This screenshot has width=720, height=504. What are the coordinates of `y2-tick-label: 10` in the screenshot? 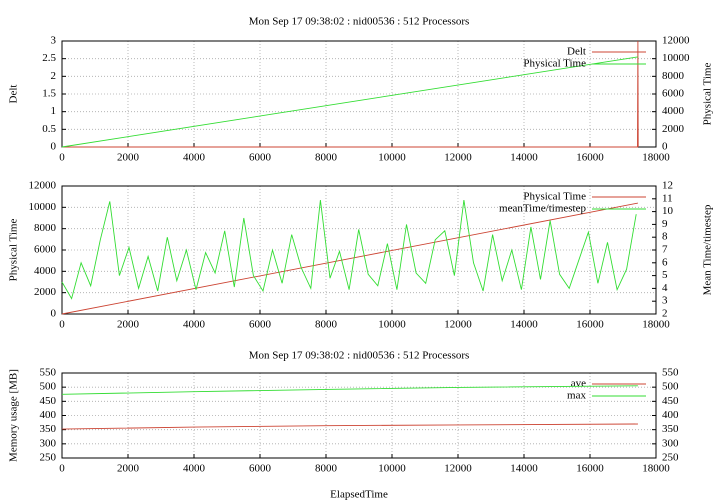 It's located at (668, 211).